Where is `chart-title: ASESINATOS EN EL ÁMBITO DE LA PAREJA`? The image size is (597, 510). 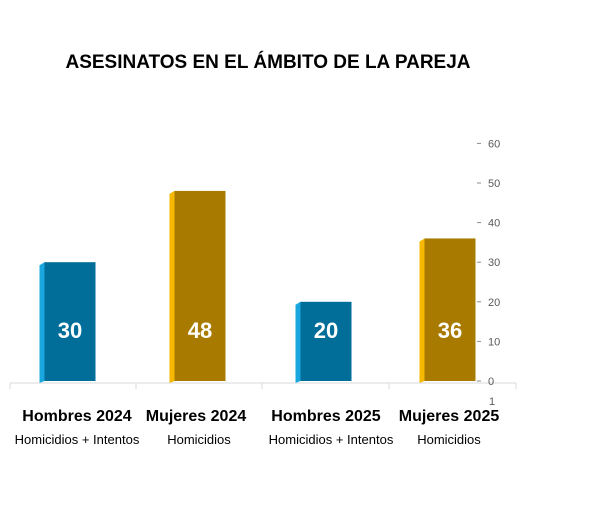
chart-title: ASESINATOS EN EL ÁMBITO DE LA PAREJA is located at coordinates (267, 62).